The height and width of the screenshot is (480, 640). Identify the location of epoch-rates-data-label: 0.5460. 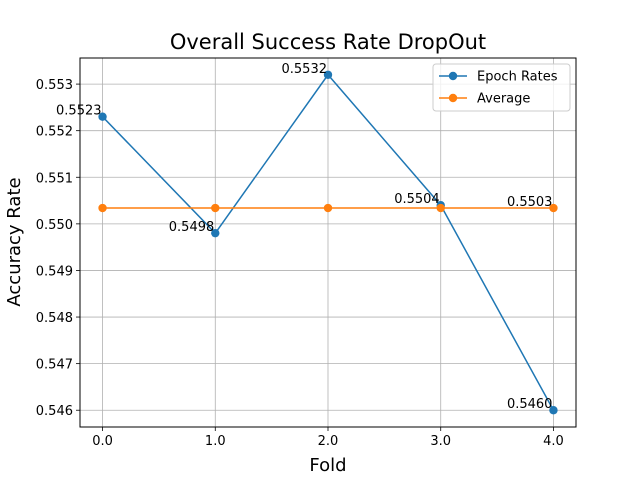
(530, 404).